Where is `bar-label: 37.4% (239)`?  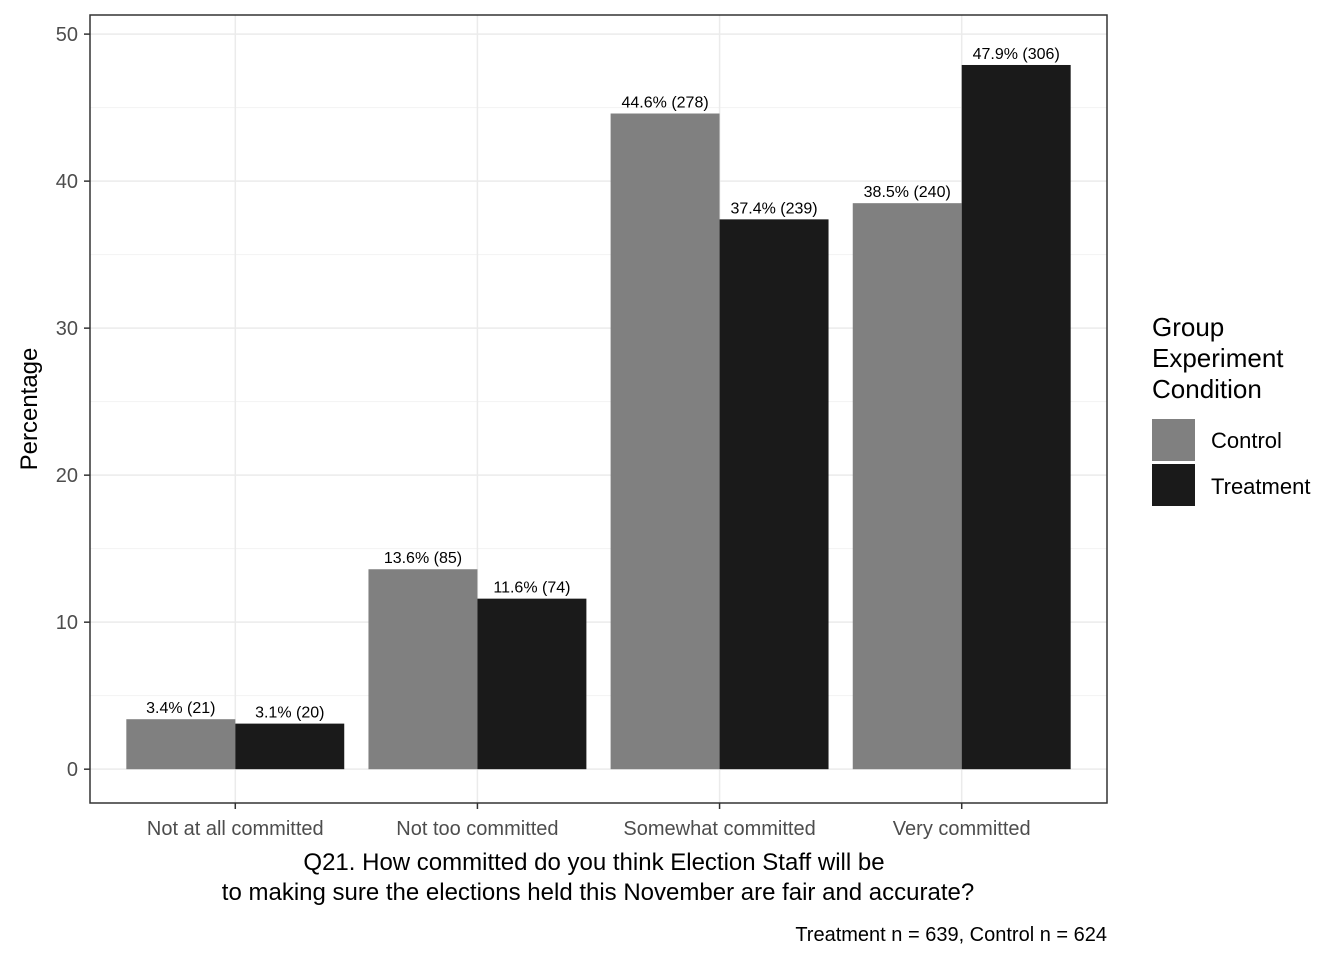
bar-label: 37.4% (239) is located at coordinates (773, 208).